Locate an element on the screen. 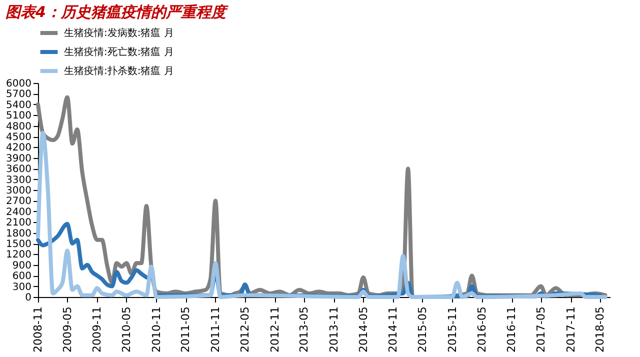 The image size is (640, 357). legend-label: 生猪疫情:发病数:猪瘟 月 is located at coordinates (119, 33).